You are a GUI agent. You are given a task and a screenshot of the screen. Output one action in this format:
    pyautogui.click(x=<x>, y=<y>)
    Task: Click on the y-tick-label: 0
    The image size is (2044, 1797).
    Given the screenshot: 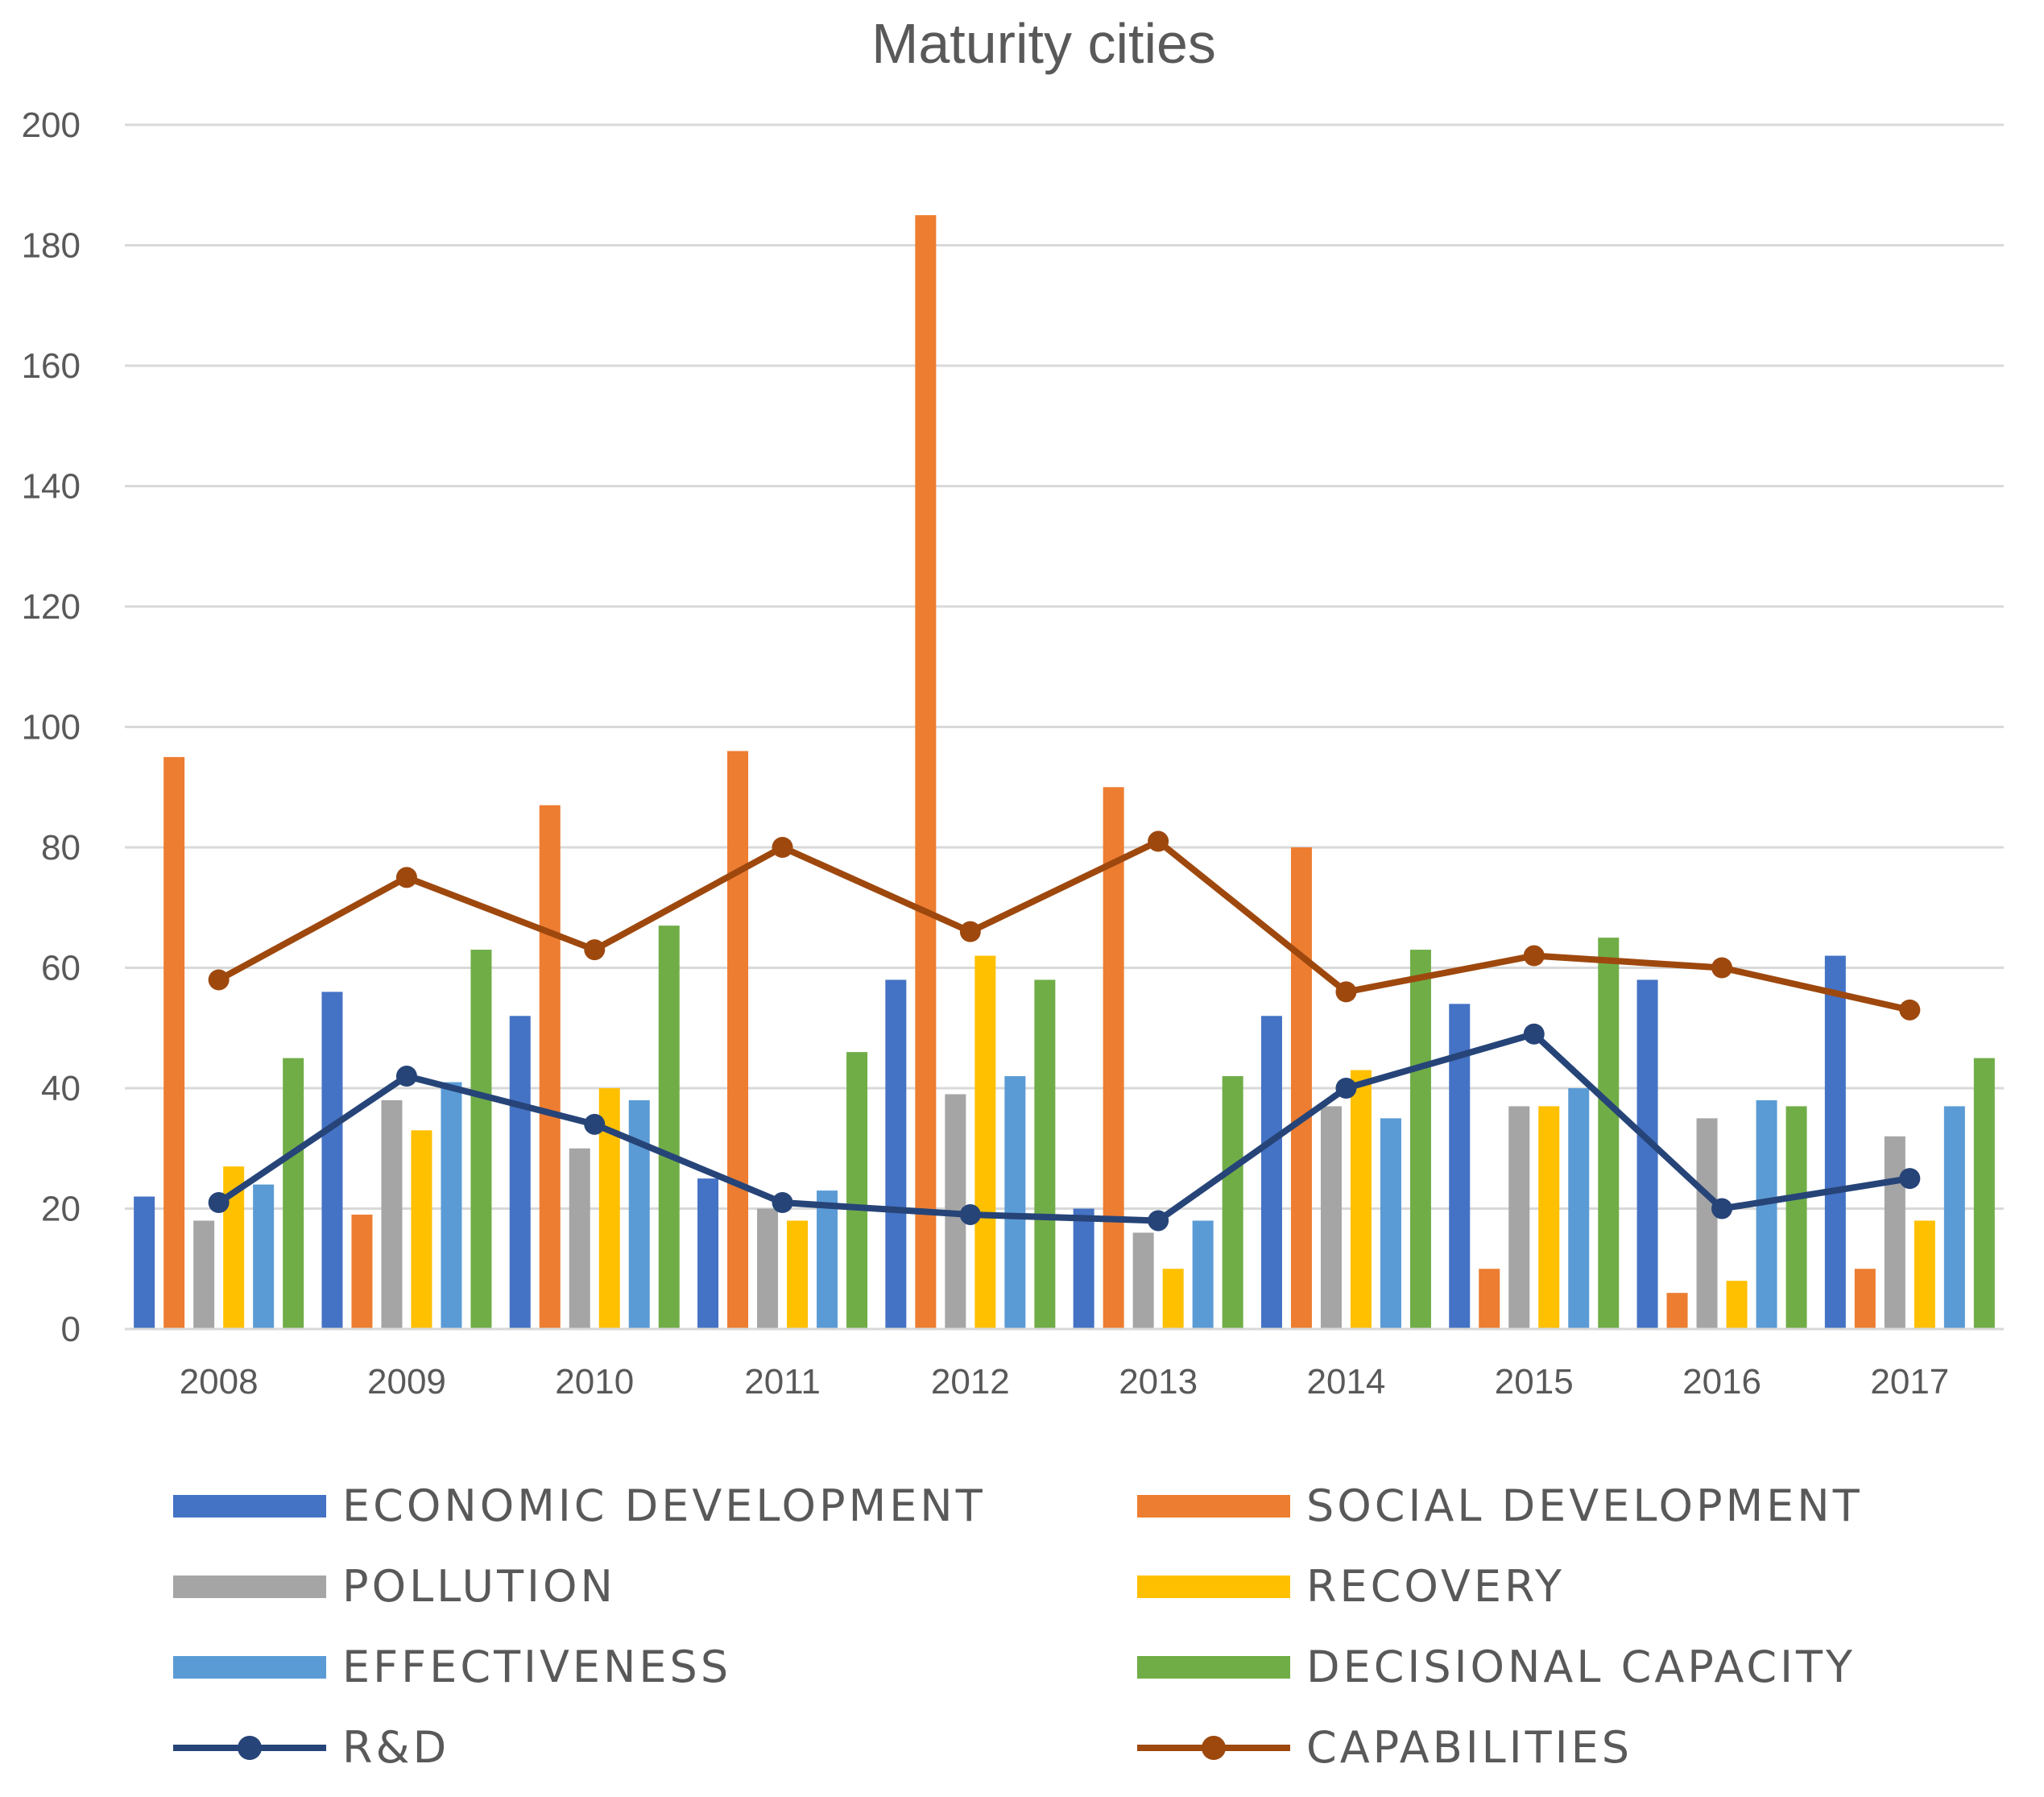 What is the action you would take?
    pyautogui.click(x=71, y=1329)
    